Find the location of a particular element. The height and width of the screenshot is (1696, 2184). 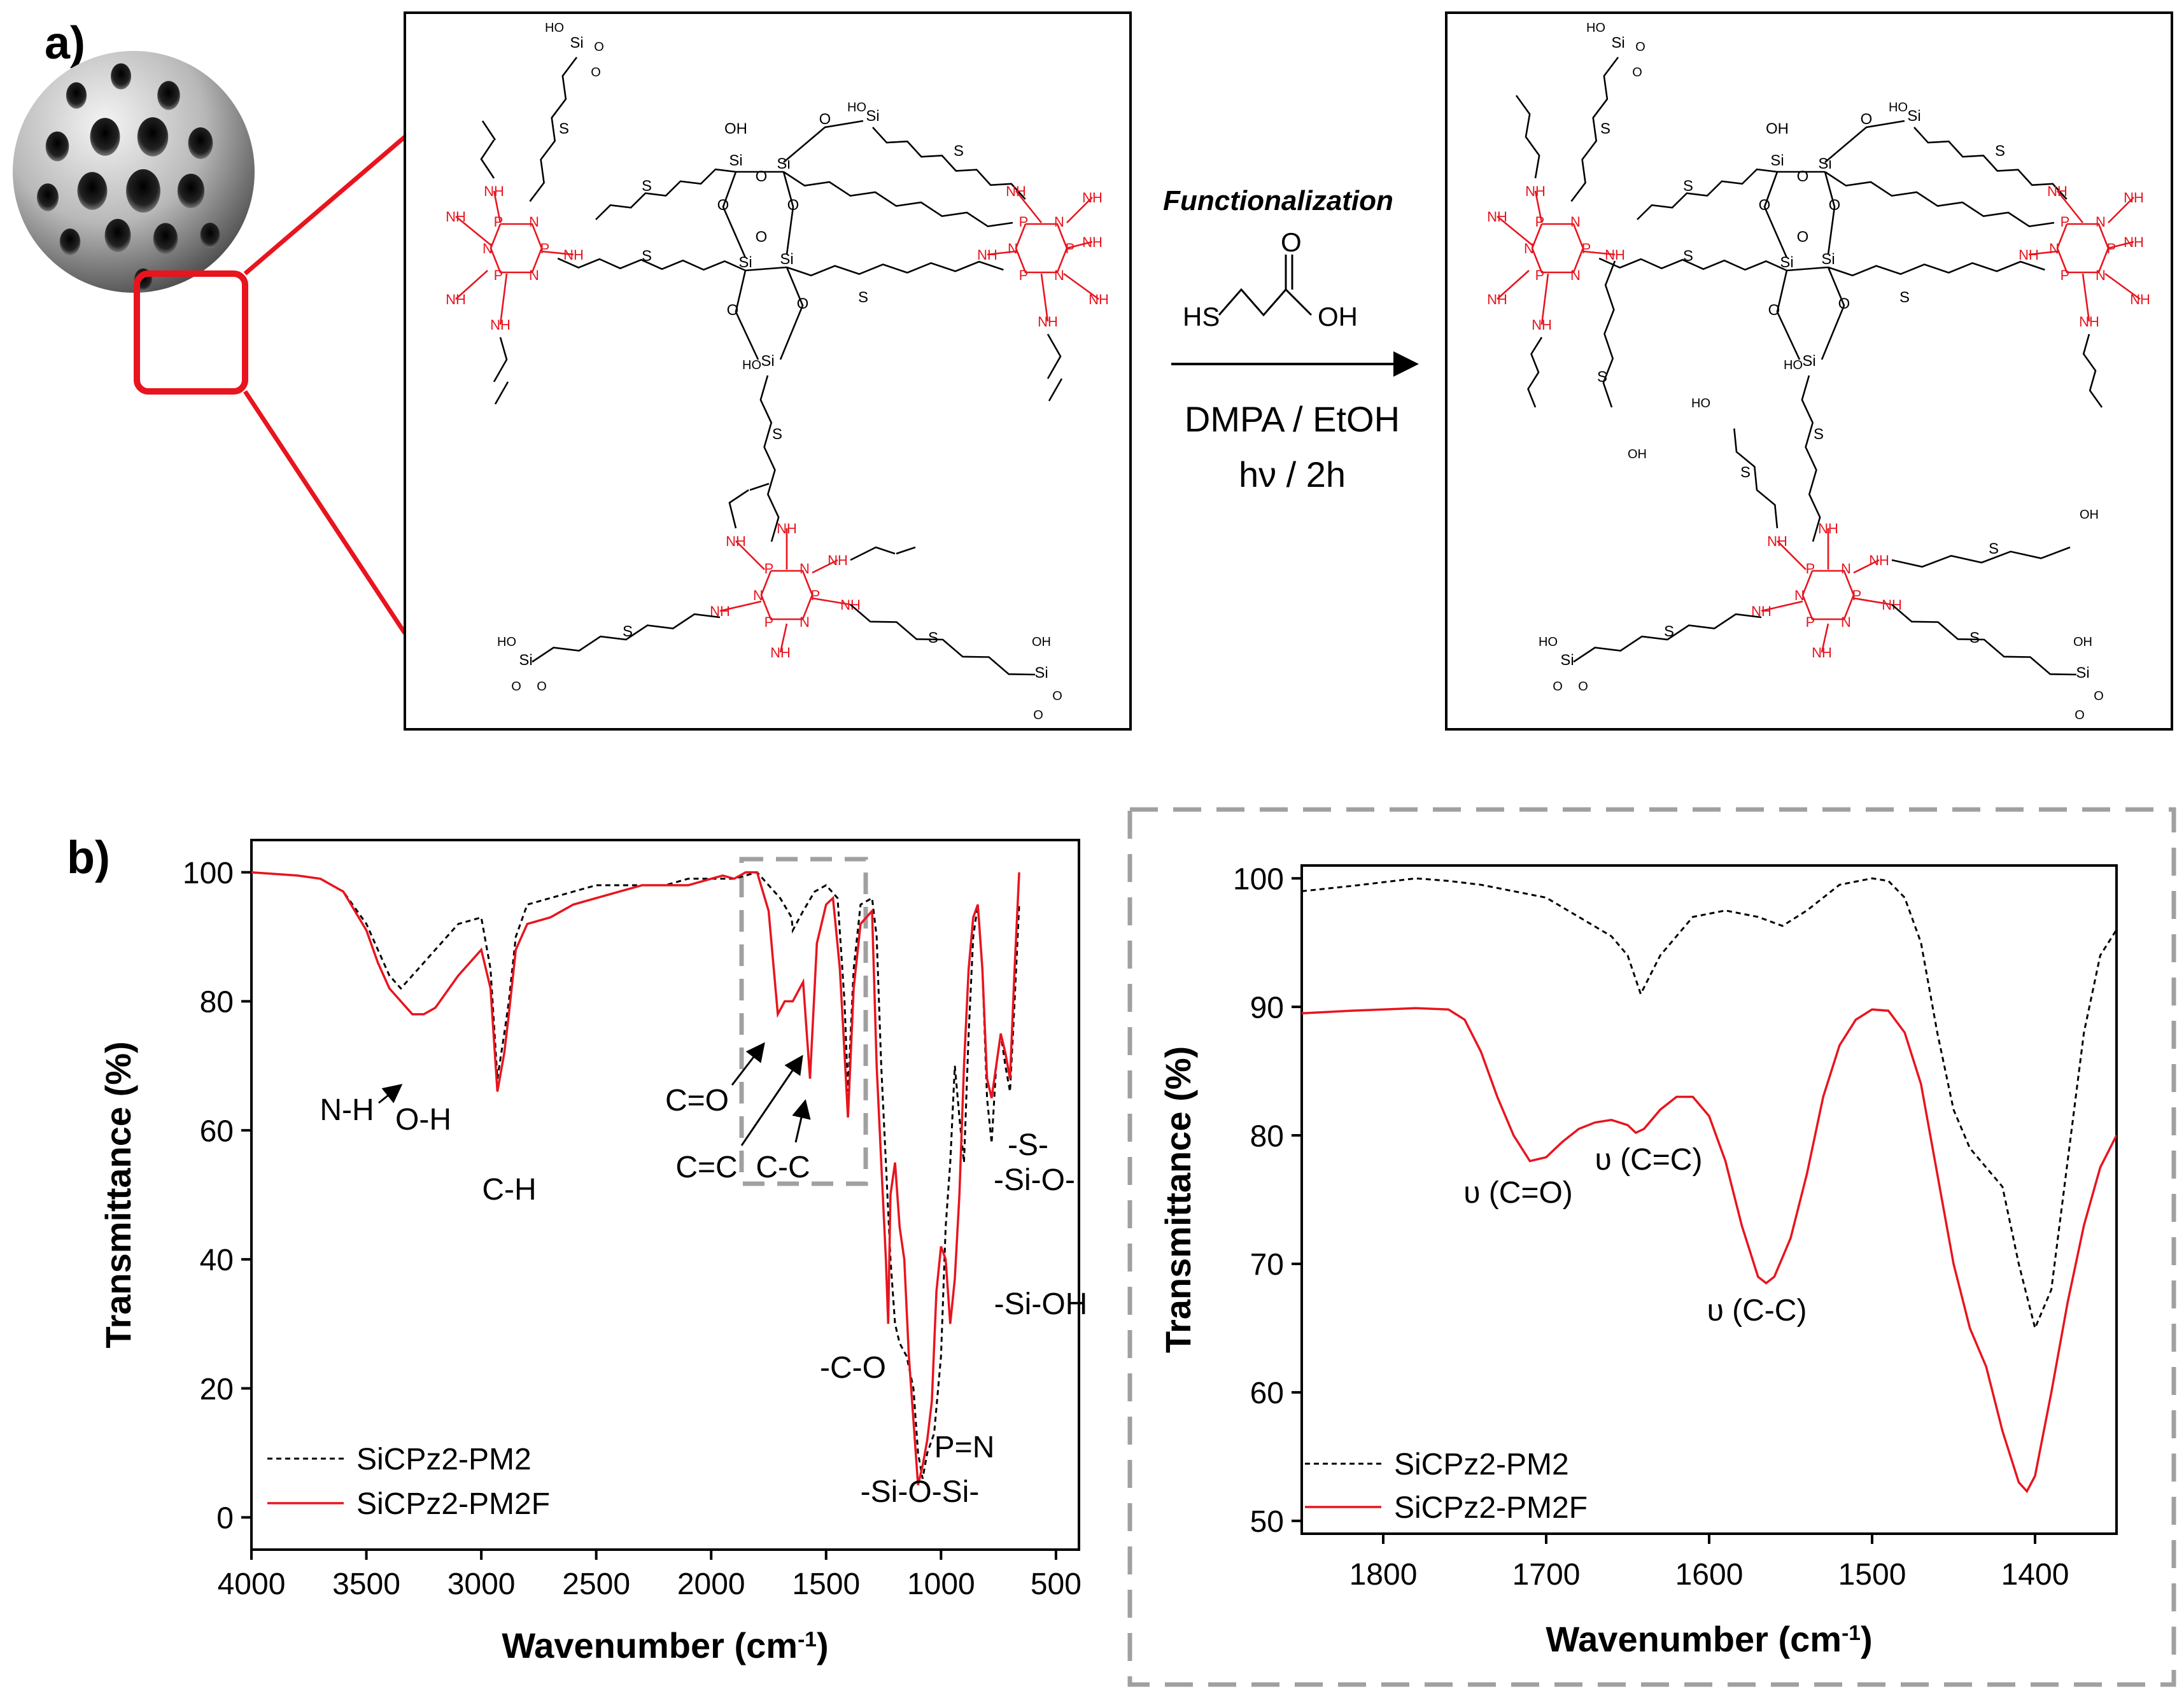

x-tick-label: 3000 is located at coordinates (481, 1584).